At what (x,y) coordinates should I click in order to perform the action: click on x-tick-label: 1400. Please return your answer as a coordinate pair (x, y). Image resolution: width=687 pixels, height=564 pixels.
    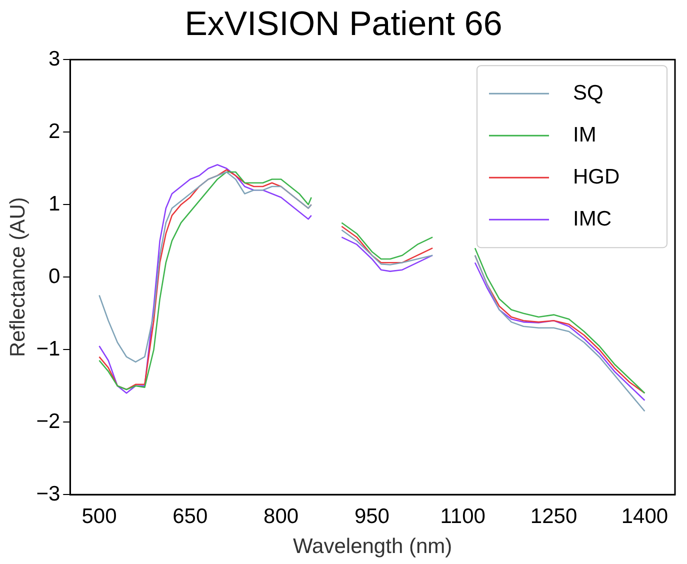
    Looking at the image, I should click on (644, 516).